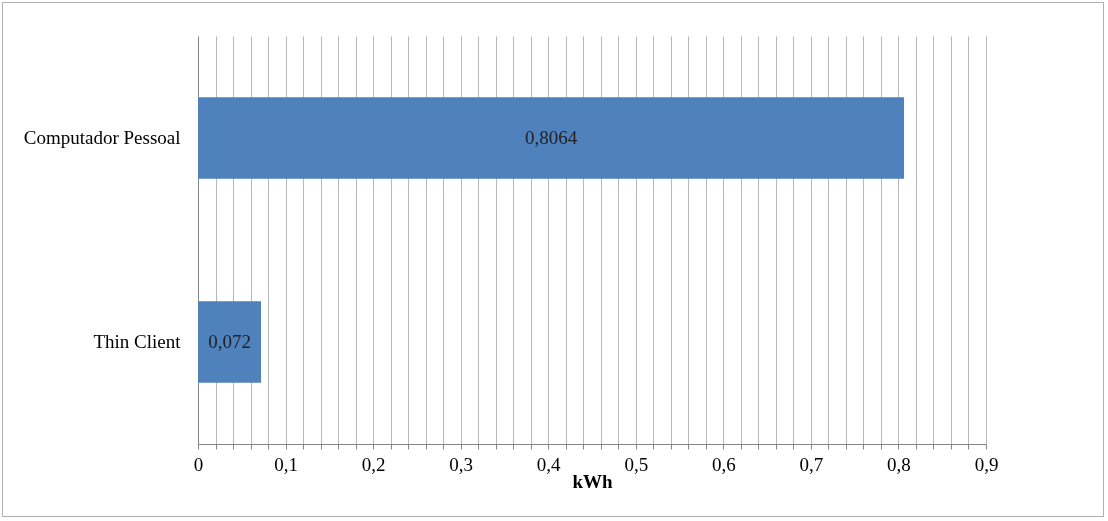  Describe the element at coordinates (229, 341) in the screenshot. I see `data-label: 0,072` at that location.